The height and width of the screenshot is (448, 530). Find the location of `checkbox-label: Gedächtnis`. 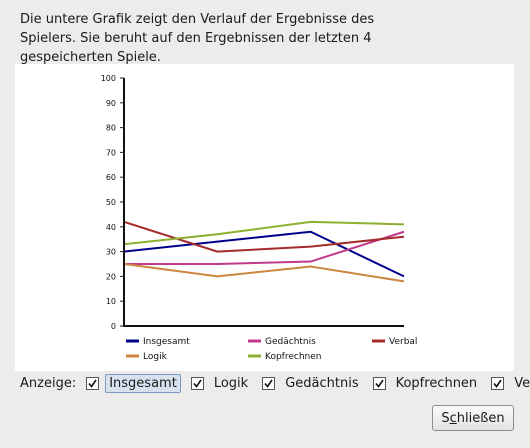

checkbox-label: Gedächtnis is located at coordinates (322, 383).